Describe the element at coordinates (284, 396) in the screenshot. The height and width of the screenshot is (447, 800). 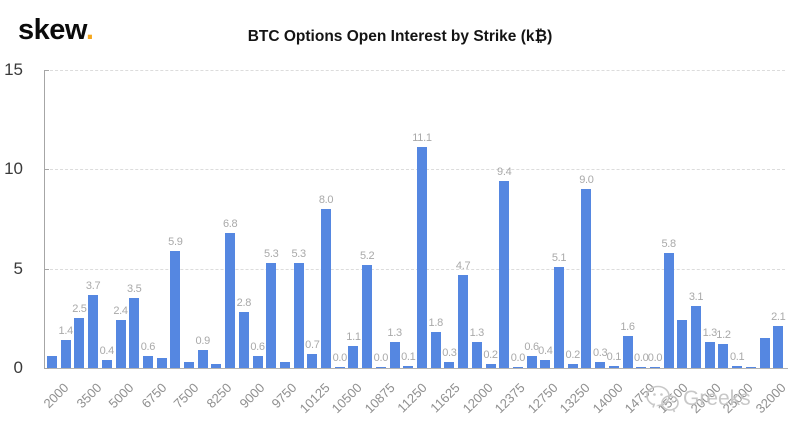
I see `x-tick-label: 9750` at that location.